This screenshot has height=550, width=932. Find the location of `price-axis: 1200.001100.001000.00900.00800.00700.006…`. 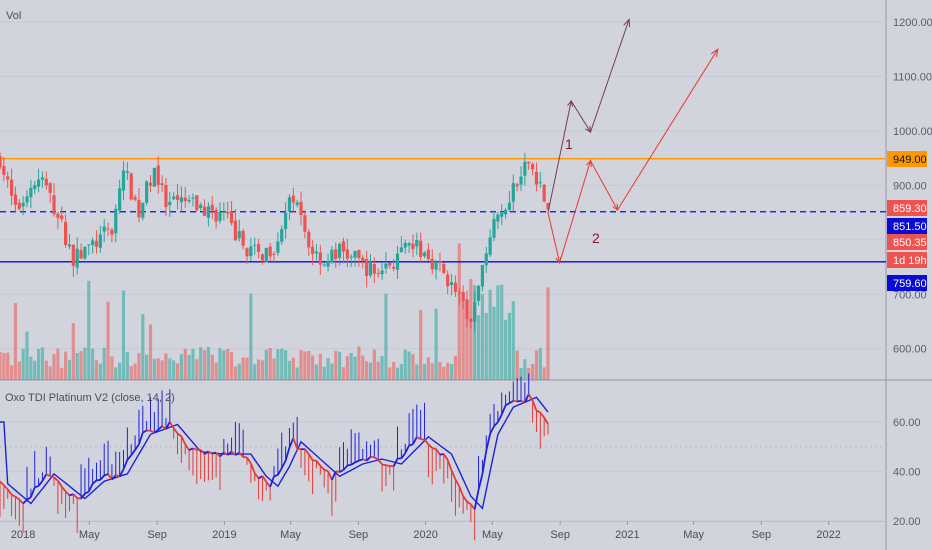

price-axis: 1200.001100.001000.00900.00800.00700.006… is located at coordinates (912, 272).